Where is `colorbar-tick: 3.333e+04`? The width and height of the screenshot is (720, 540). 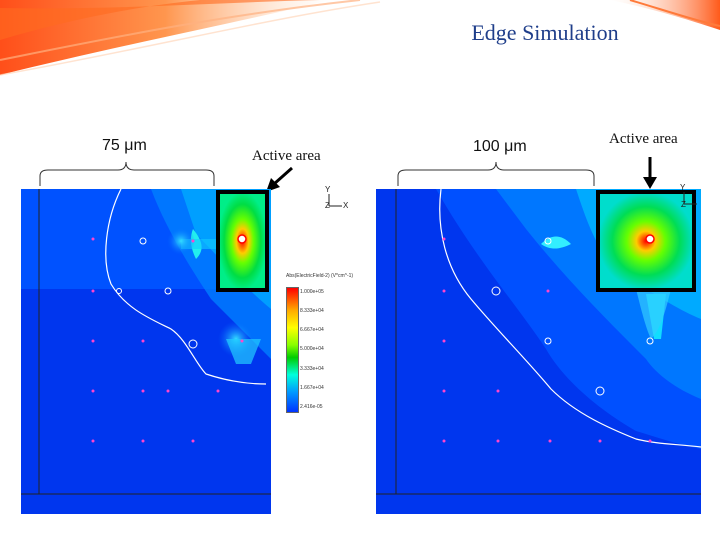 colorbar-tick: 3.333e+04 is located at coordinates (312, 369).